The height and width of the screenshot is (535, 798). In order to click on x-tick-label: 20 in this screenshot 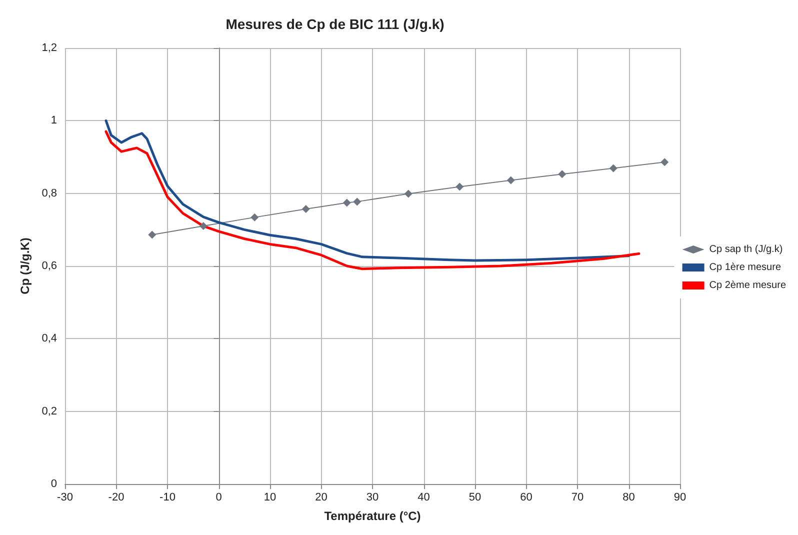, I will do `click(321, 498)`.